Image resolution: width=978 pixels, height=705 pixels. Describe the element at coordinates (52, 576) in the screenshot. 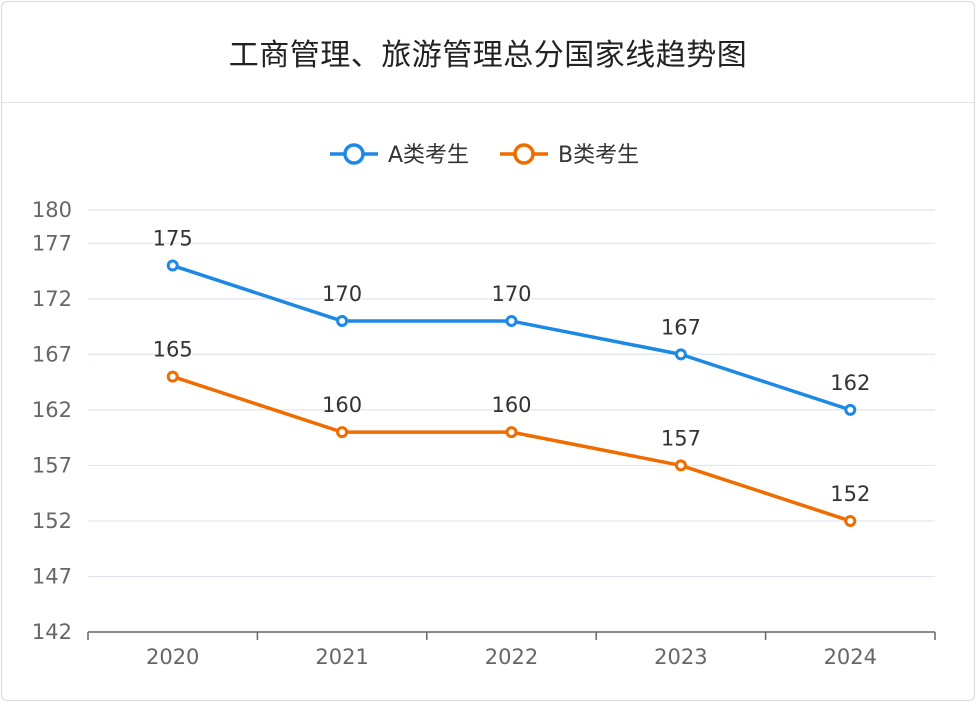

I see `y-tick-label: 147` at that location.